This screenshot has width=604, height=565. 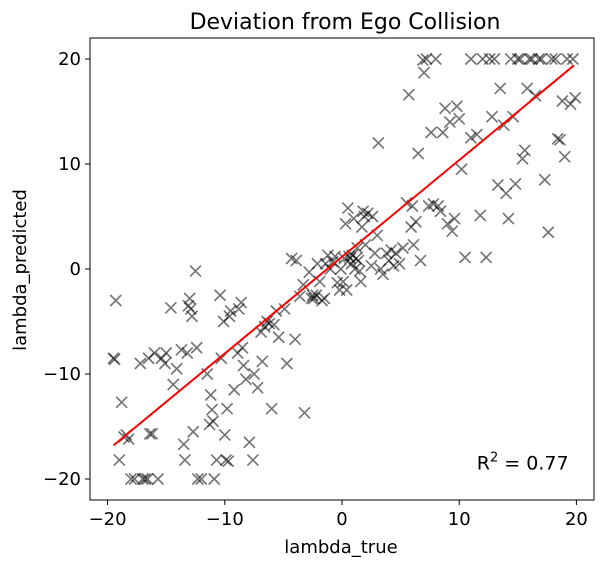 I want to click on x-tick-label: 10, so click(x=459, y=519).